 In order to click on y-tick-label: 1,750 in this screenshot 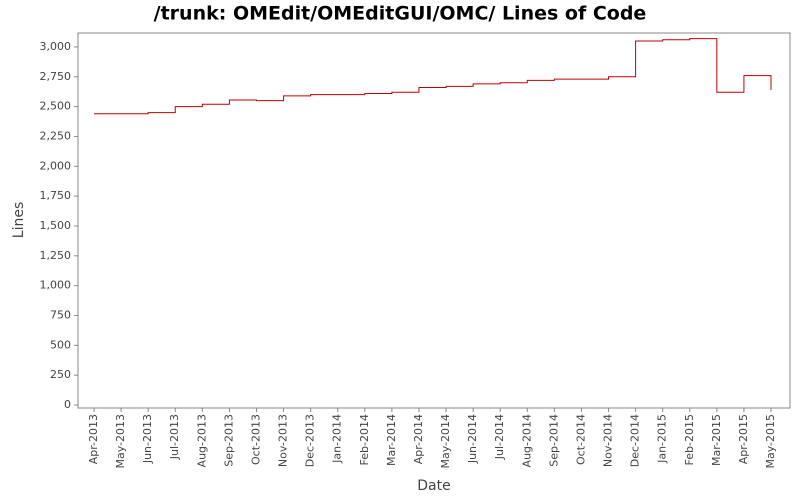, I will do `click(56, 195)`.